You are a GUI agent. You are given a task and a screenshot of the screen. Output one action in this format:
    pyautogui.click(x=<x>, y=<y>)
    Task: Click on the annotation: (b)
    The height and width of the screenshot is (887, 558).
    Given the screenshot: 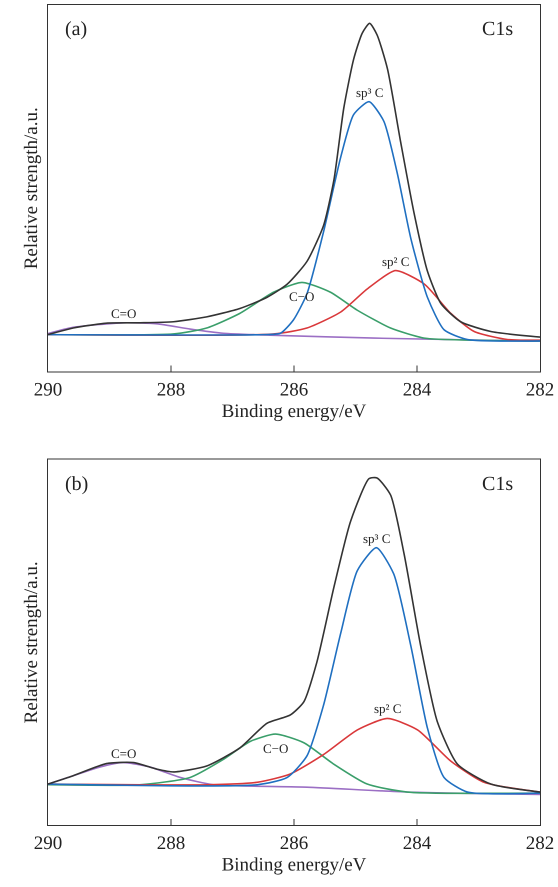 What is the action you would take?
    pyautogui.click(x=76, y=484)
    